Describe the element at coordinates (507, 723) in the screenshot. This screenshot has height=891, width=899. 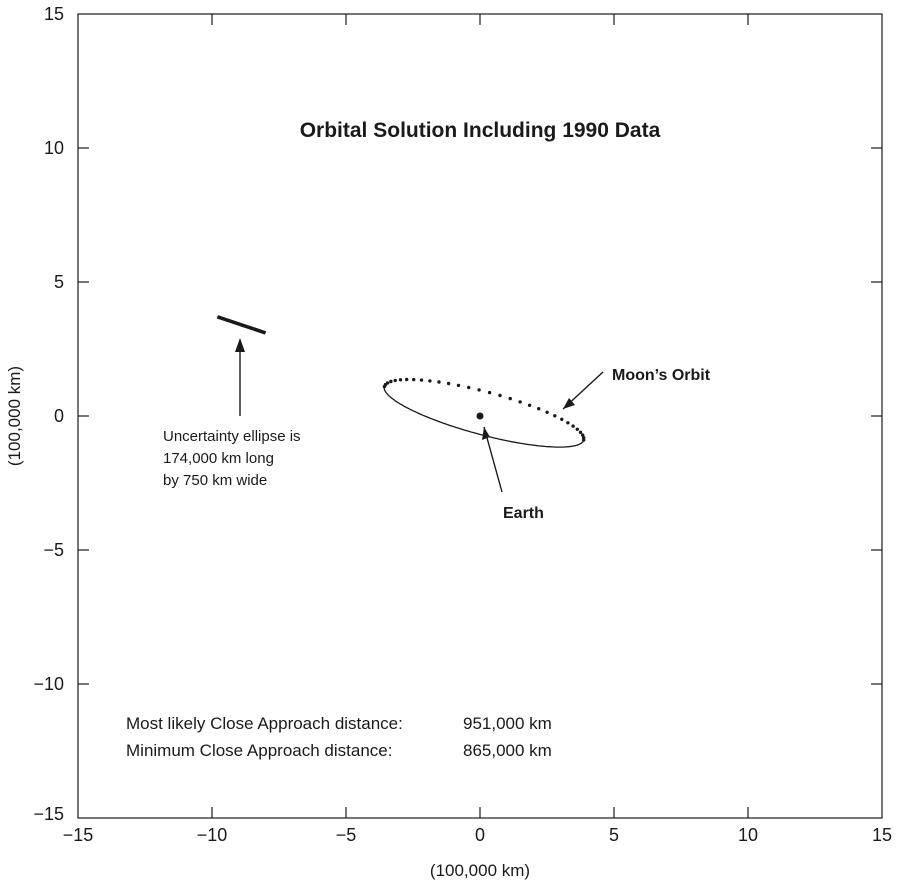
I see `most-likely-close-approach-value: 951,000 km` at that location.